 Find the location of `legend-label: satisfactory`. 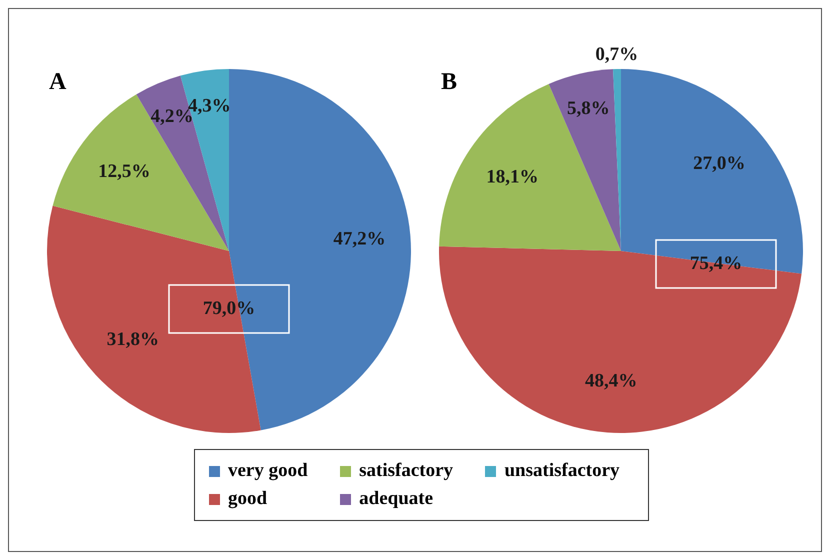

legend-label: satisfactory is located at coordinates (406, 471).